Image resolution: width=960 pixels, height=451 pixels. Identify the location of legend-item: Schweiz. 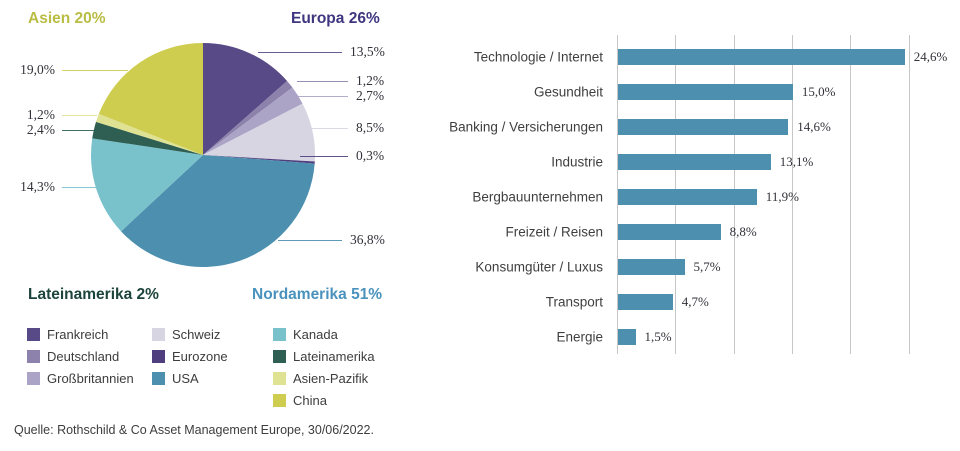
(186, 334).